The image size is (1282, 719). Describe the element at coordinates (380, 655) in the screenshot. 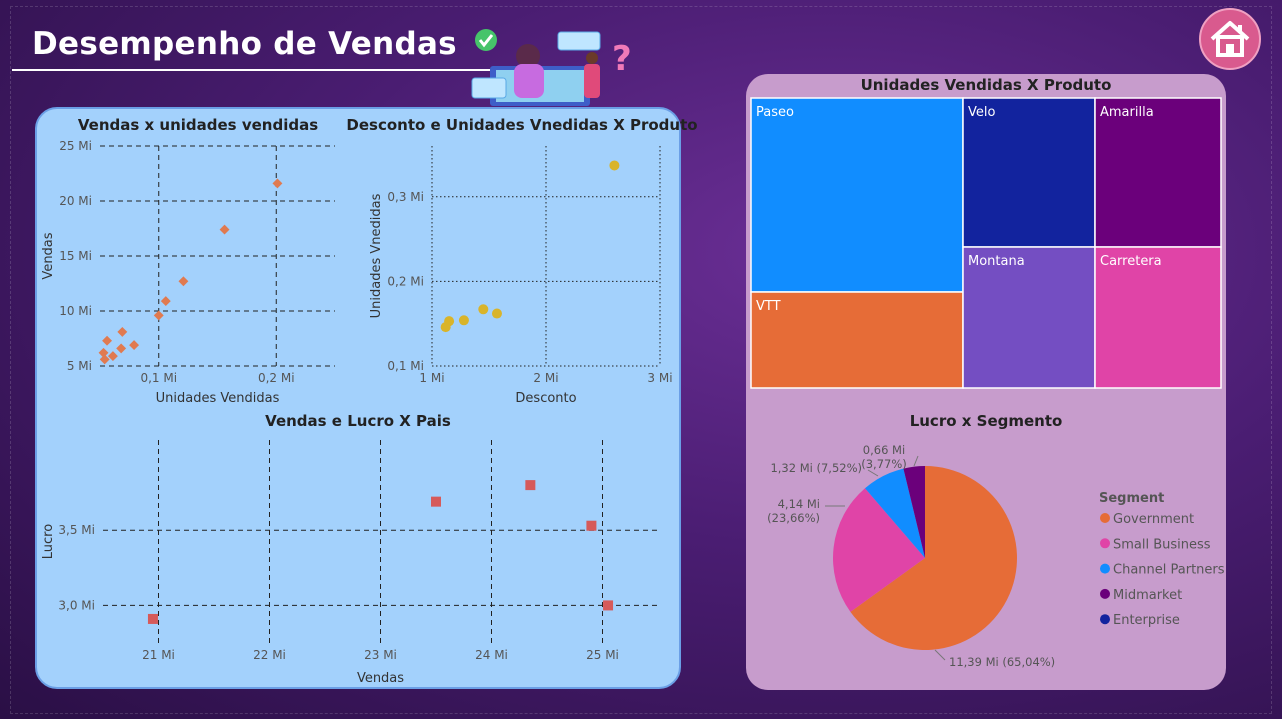

I see `x-tick-label: 23 Mi` at that location.